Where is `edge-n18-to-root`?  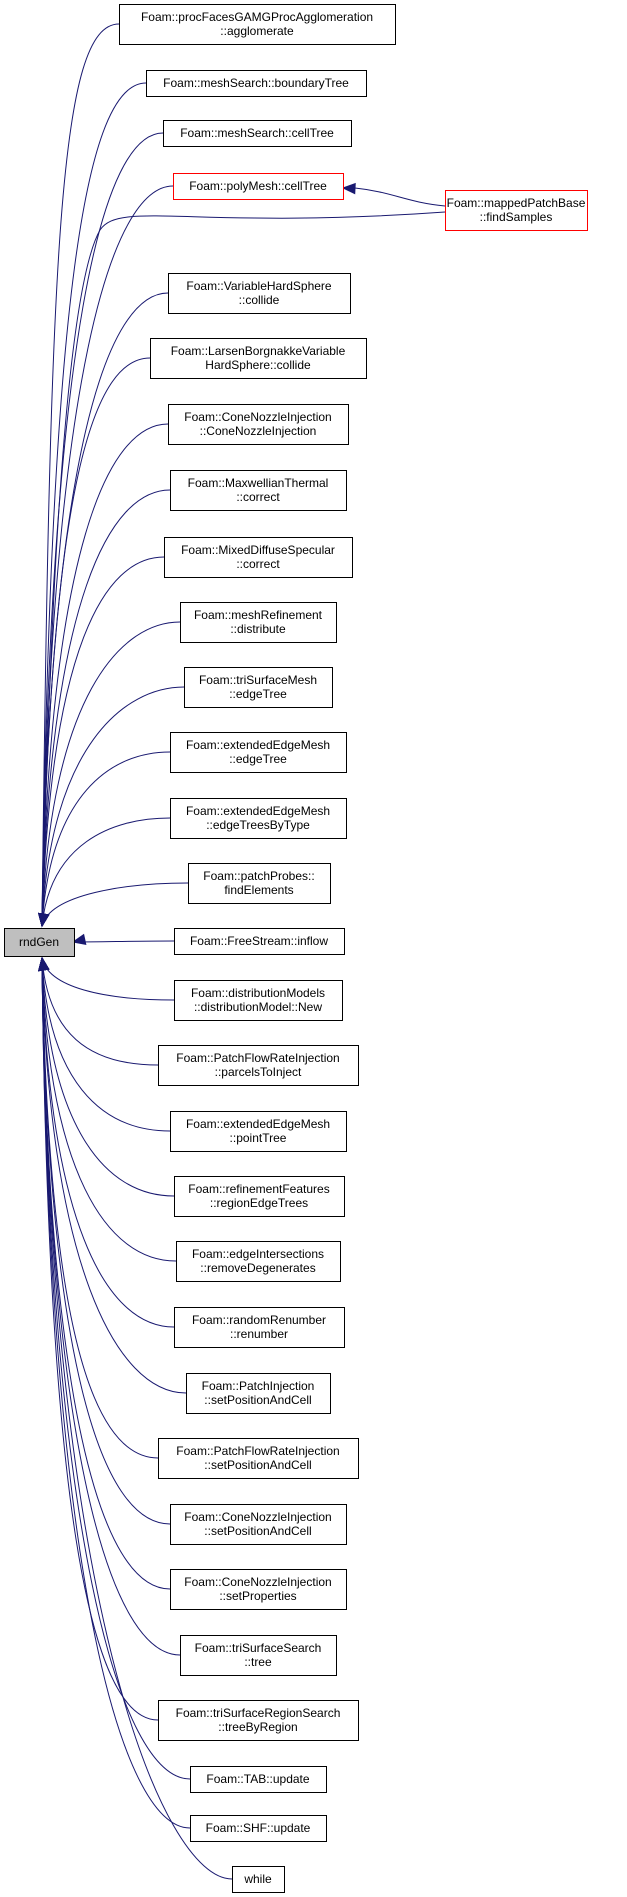 edge-n18-to-root is located at coordinates (100, 1011).